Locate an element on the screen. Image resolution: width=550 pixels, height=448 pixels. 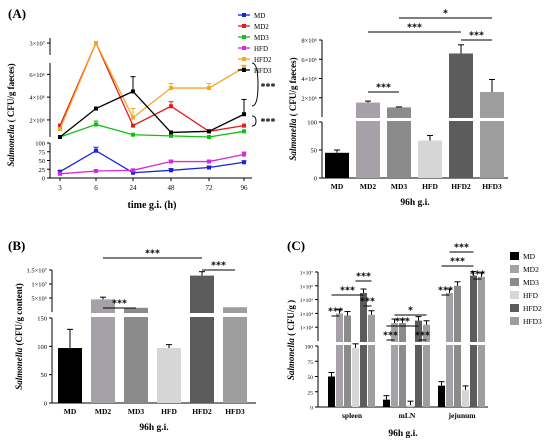
a-line-bracket is located at coordinates (254, 121).